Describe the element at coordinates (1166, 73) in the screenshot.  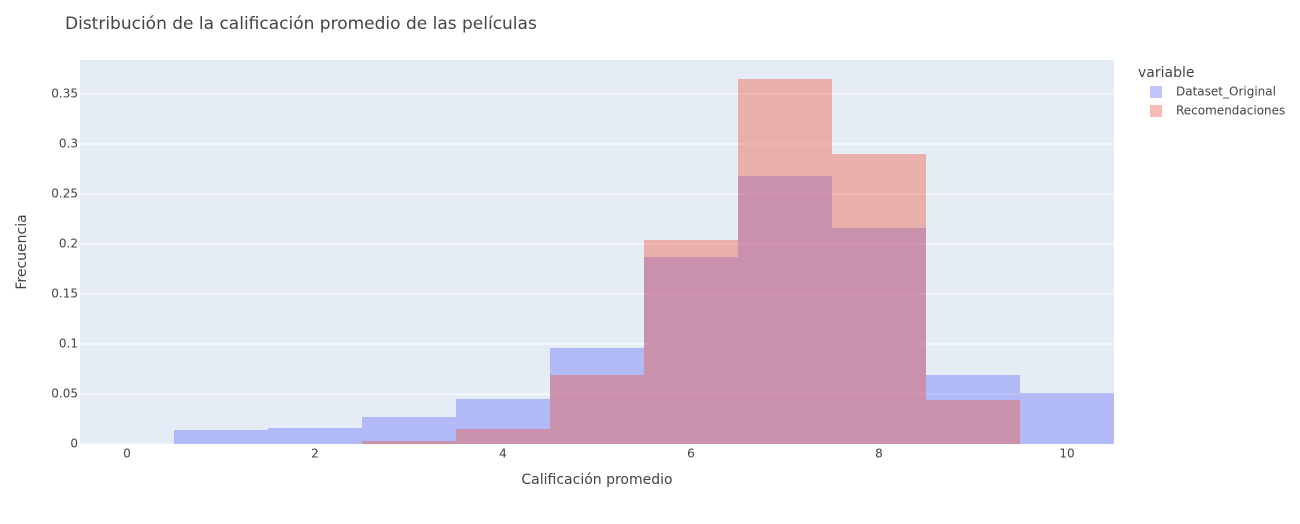
I see `legend-title: variable` at that location.